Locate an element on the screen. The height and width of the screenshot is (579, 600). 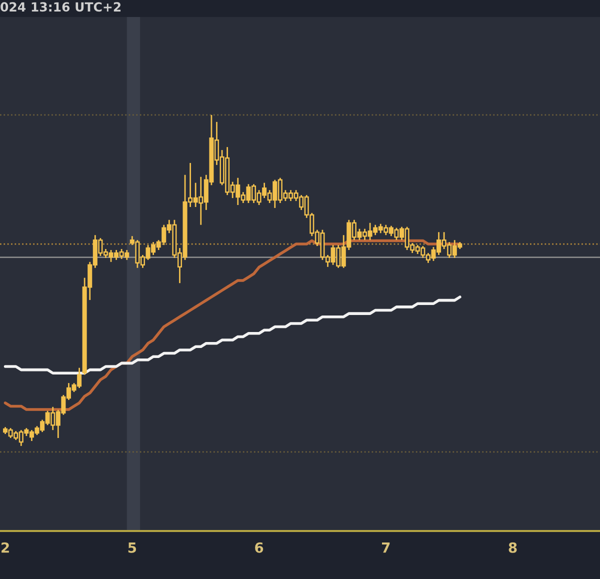
x-tick-label: 5 is located at coordinates (132, 547).